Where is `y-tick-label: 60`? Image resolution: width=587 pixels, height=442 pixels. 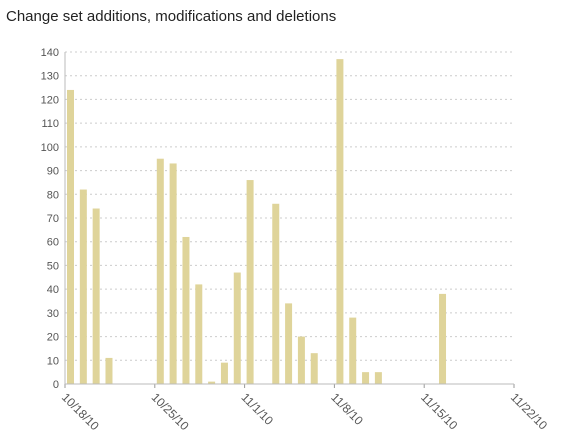 y-tick-label: 60 is located at coordinates (53, 243).